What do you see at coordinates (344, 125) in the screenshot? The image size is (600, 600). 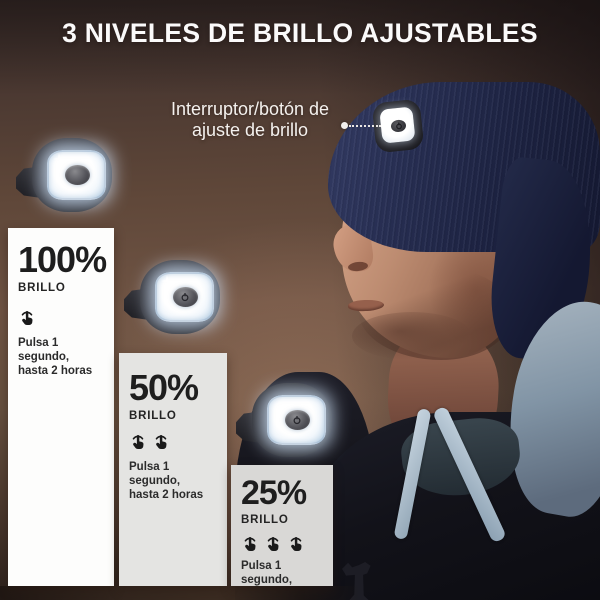 I see `callout-pointer-dot` at bounding box center [344, 125].